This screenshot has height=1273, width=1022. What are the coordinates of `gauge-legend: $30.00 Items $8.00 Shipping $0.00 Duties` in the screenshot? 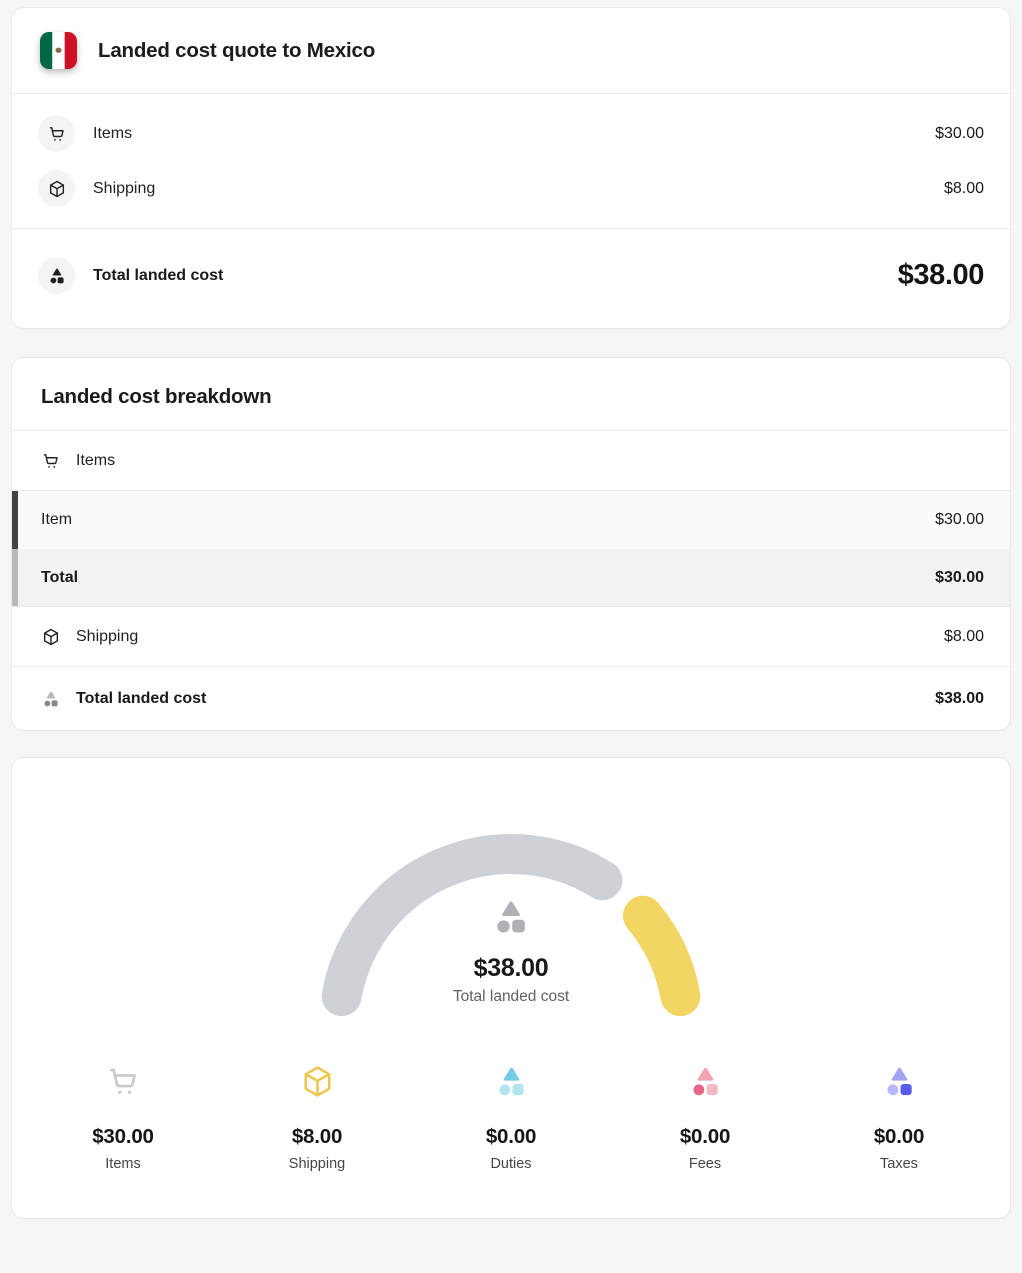 It's located at (511, 1117).